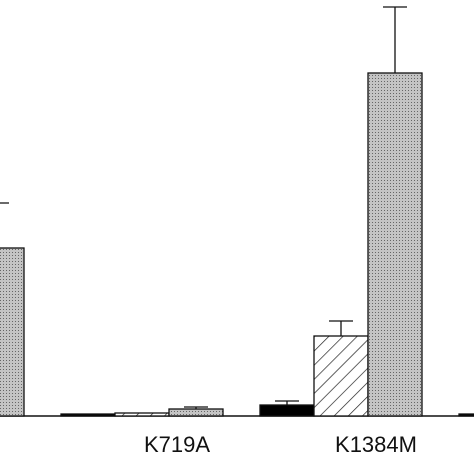 This screenshot has height=474, width=474. Describe the element at coordinates (376, 444) in the screenshot. I see `x-tick-label: K1384M` at that location.